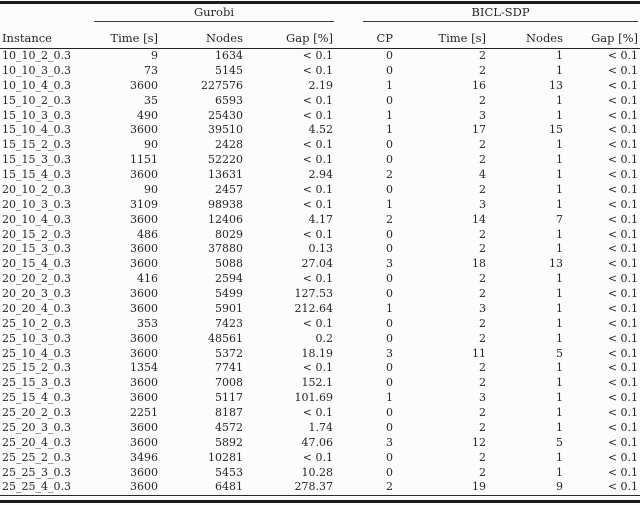 The image size is (640, 505). I want to click on col-header-bicl-cp: CP, so click(365, 35).